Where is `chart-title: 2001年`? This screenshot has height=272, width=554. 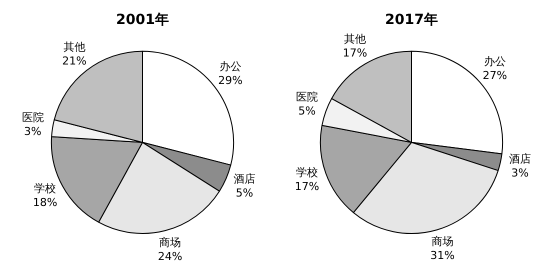
chart-title: 2001年 is located at coordinates (142, 20).